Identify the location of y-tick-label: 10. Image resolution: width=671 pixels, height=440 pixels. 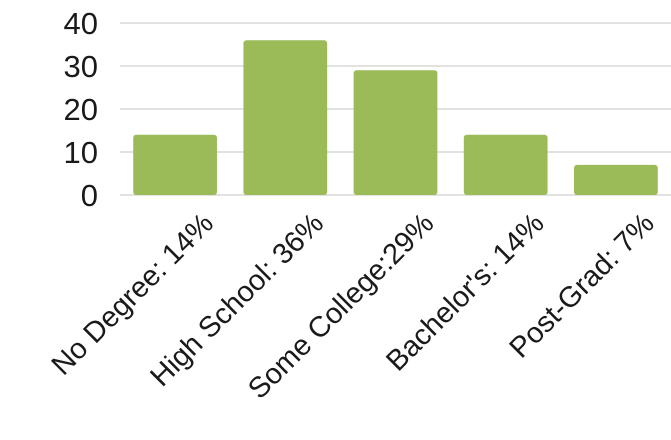
(81, 152).